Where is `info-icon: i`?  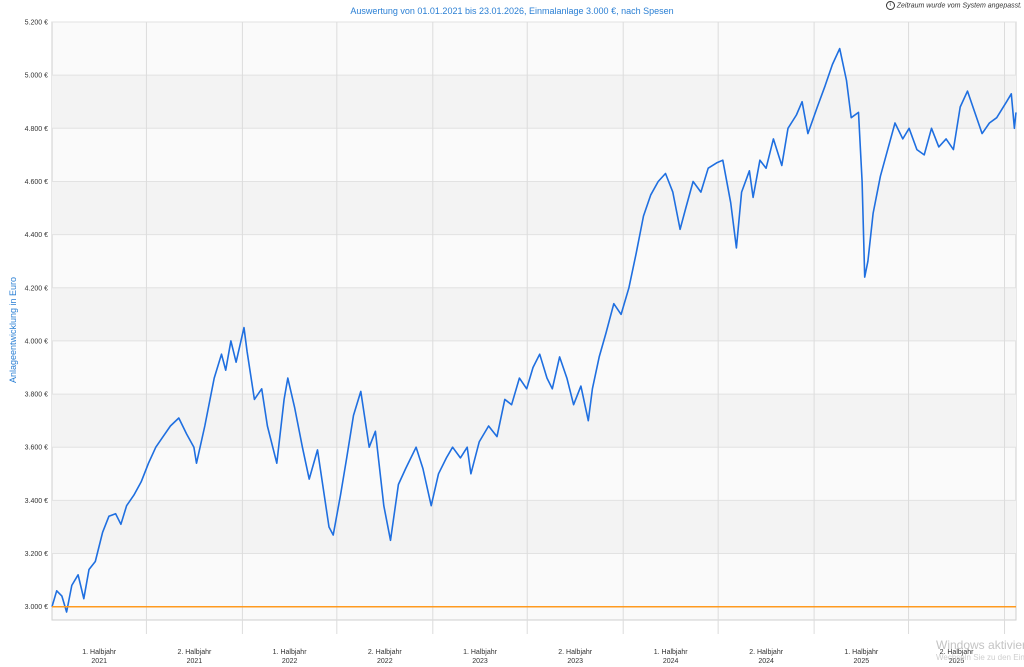
info-icon: i is located at coordinates (890, 5).